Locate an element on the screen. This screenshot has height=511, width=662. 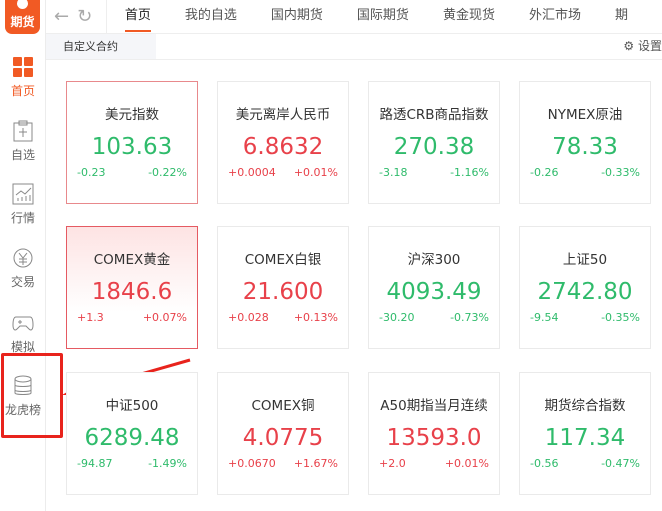
quote-change: -0.56 is located at coordinates (544, 463).